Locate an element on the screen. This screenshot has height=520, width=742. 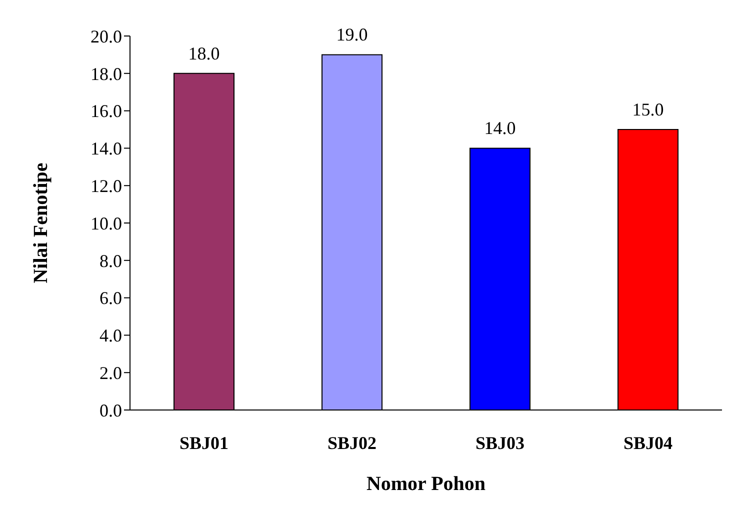
data-label: 19.0 is located at coordinates (352, 34).